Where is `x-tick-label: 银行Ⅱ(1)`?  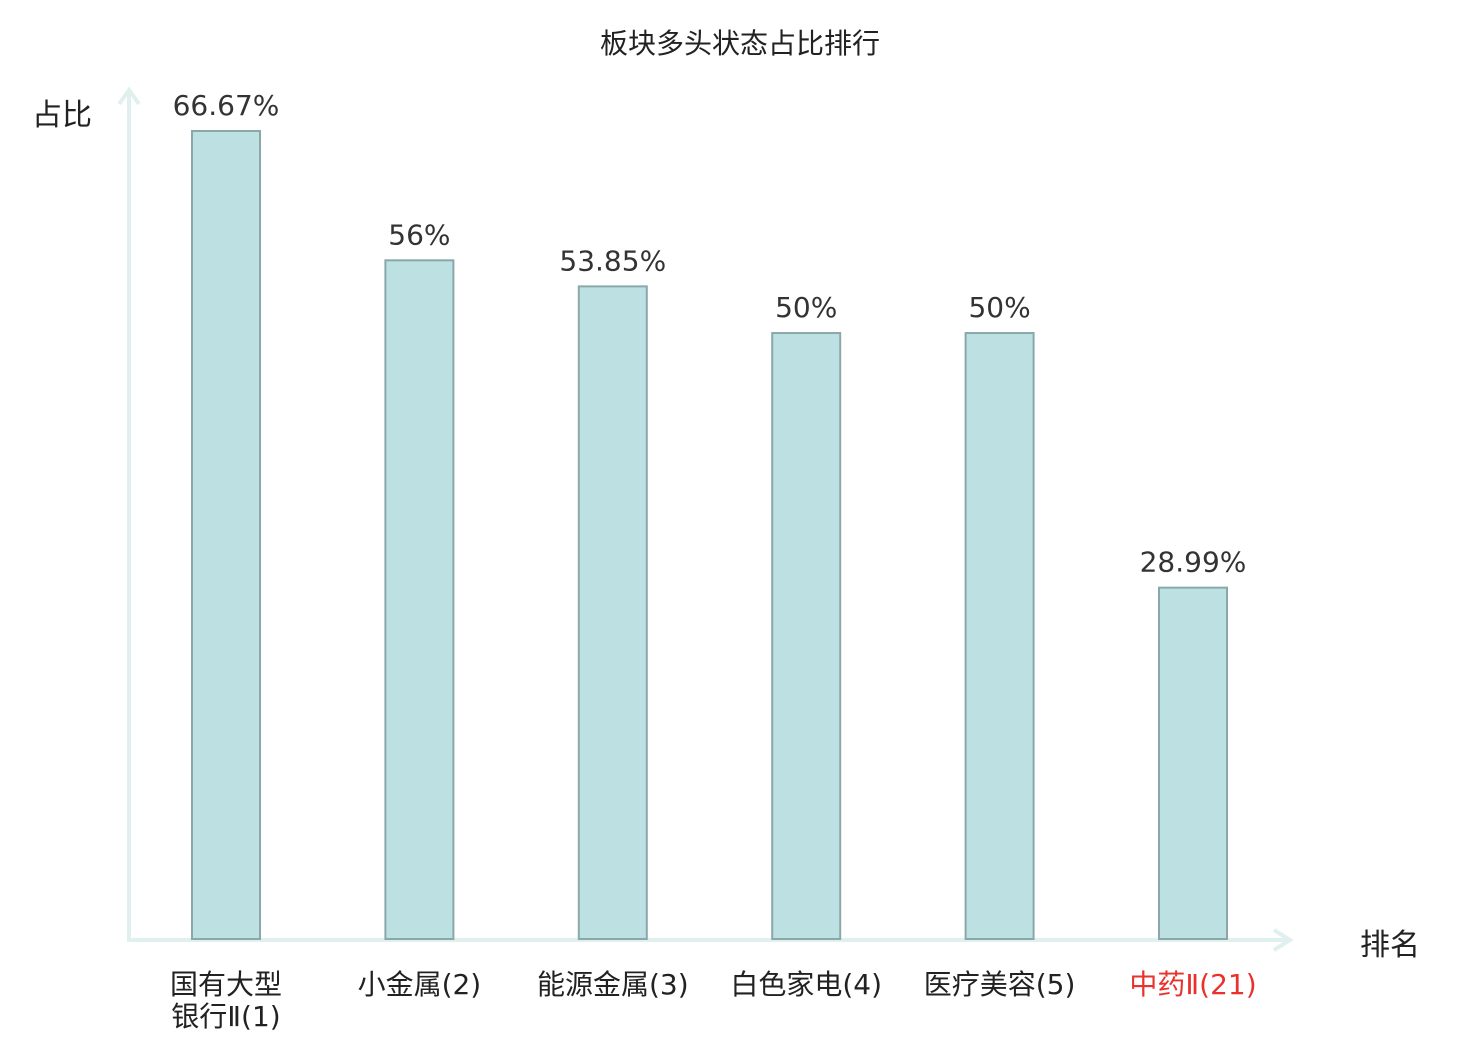 x-tick-label: 银行Ⅱ(1) is located at coordinates (225, 1016).